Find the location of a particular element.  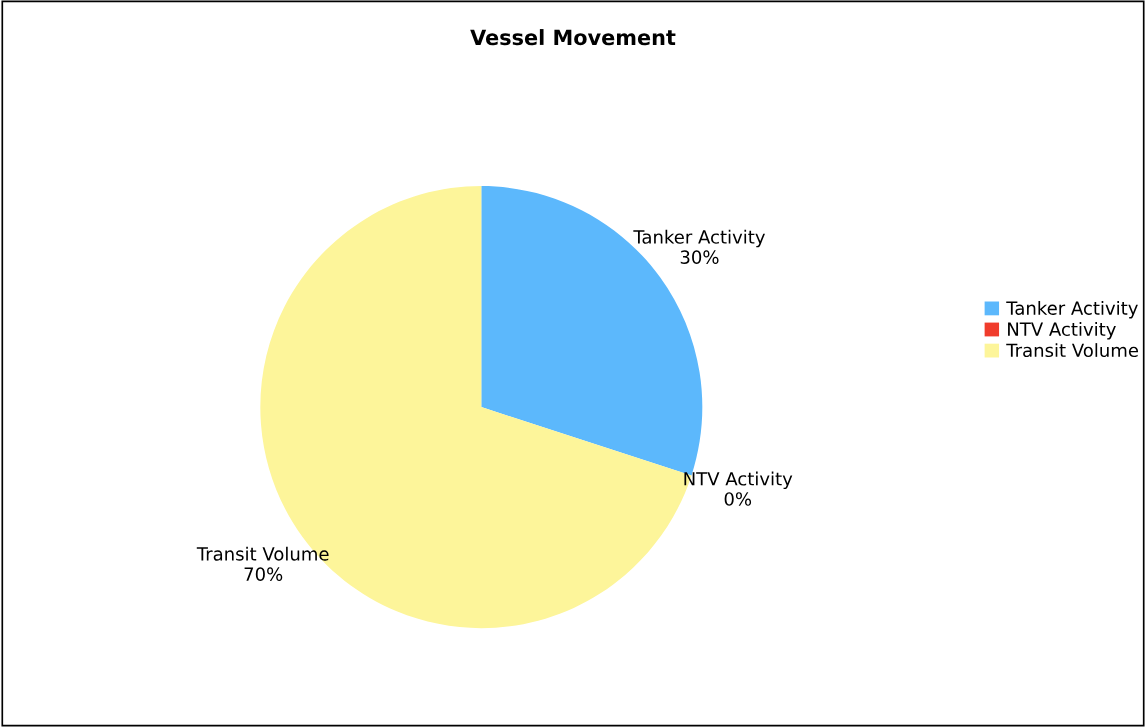

data-label: 70% is located at coordinates (263, 574).